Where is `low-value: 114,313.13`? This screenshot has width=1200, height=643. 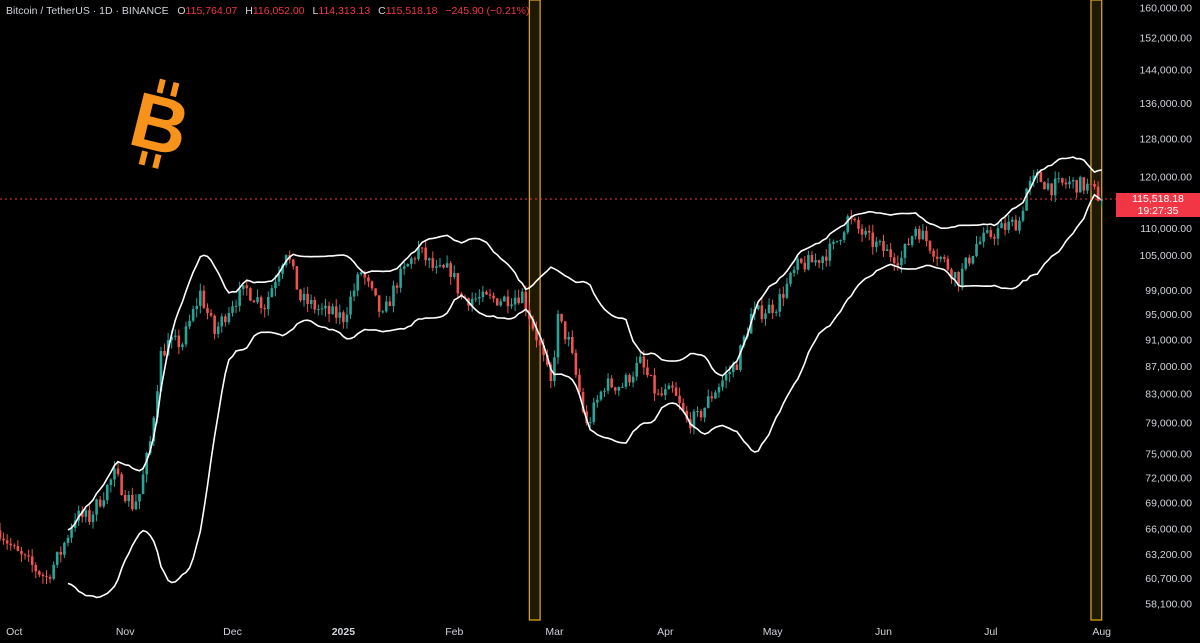 low-value: 114,313.13 is located at coordinates (344, 11).